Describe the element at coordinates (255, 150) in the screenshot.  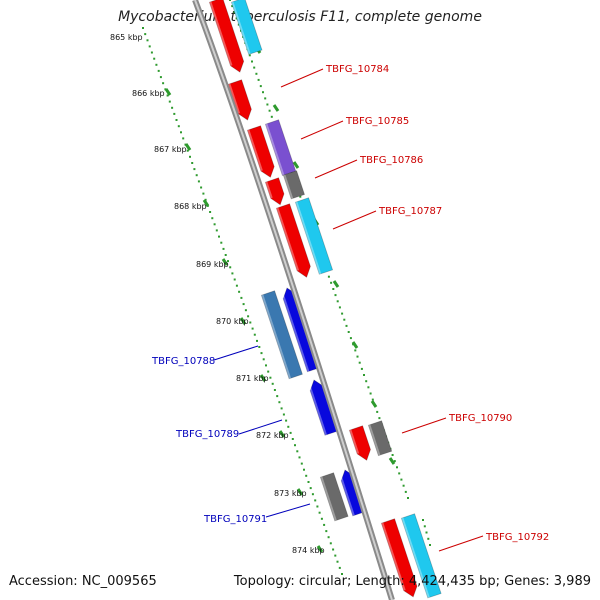
I see `gene-red-867-shine` at that location.